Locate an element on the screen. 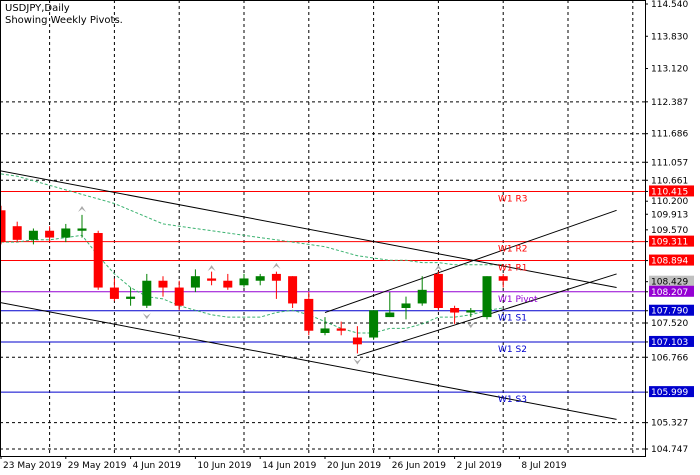 The height and width of the screenshot is (475, 700). time-tick-label: 4 Jun 2019 is located at coordinates (157, 466).